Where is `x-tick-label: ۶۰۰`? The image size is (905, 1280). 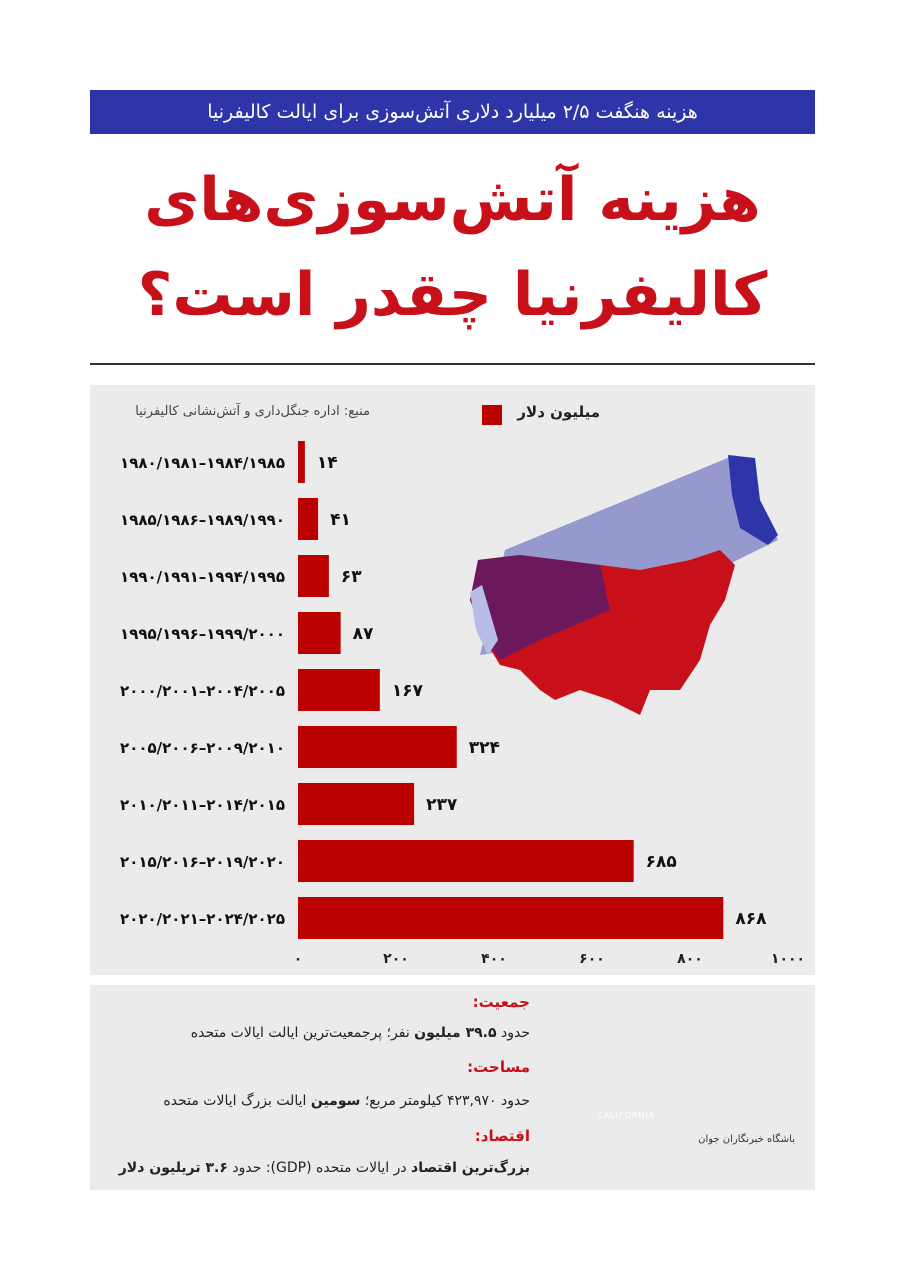
x-tick-label: ۶۰۰ is located at coordinates (592, 959).